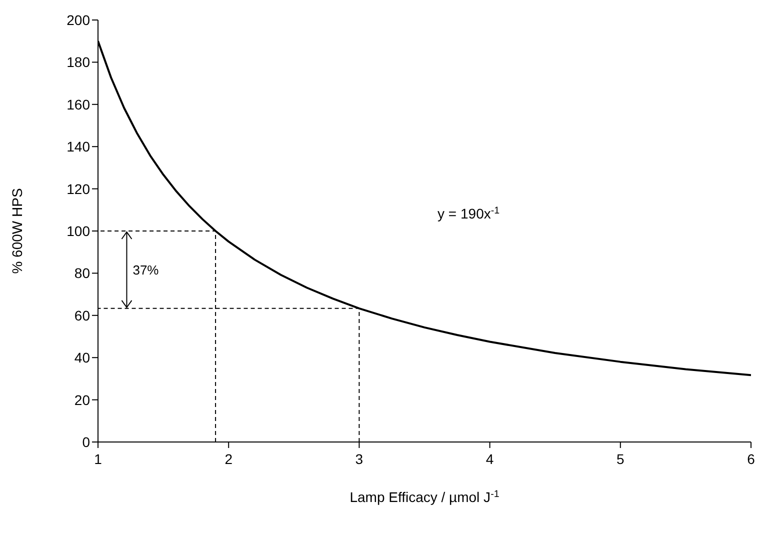 The width and height of the screenshot is (769, 553). Describe the element at coordinates (469, 213) in the screenshot. I see `annotation: y = 190x$^{-1}$` at that location.